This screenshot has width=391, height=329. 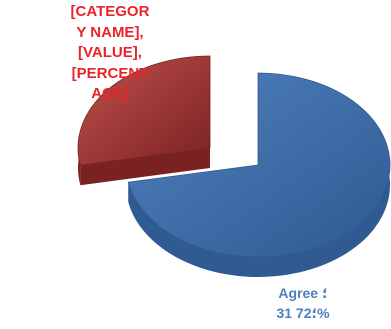 What do you see at coordinates (303, 293) in the screenshot?
I see `slice-label-agree-line1: Agree ؛` at bounding box center [303, 293].